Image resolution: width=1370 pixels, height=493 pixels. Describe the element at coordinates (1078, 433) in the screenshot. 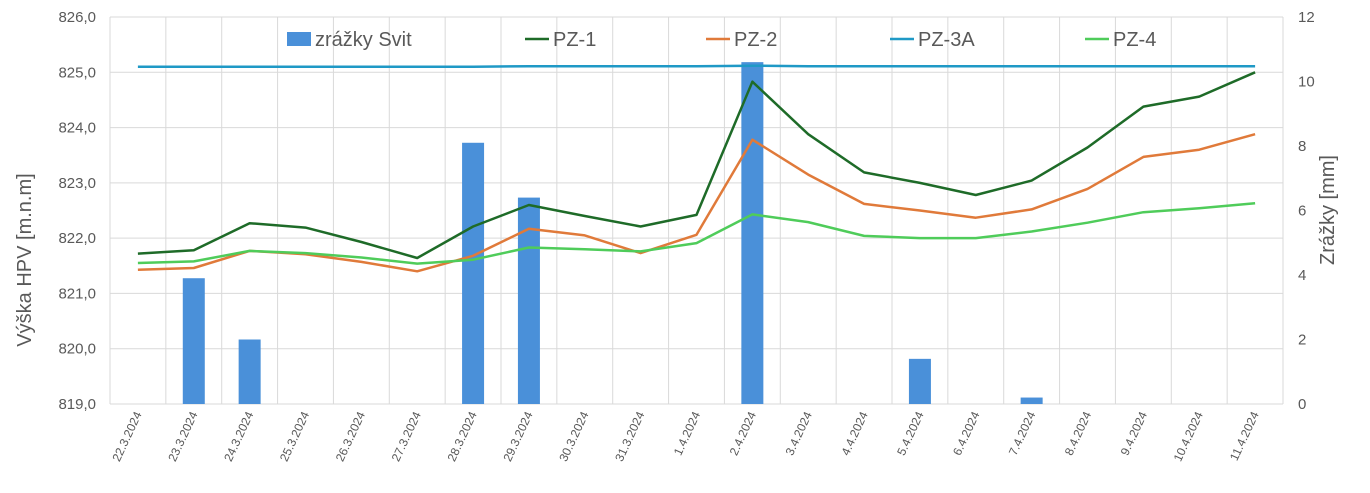

I see `x-tick-label: 8.4.2024` at that location.